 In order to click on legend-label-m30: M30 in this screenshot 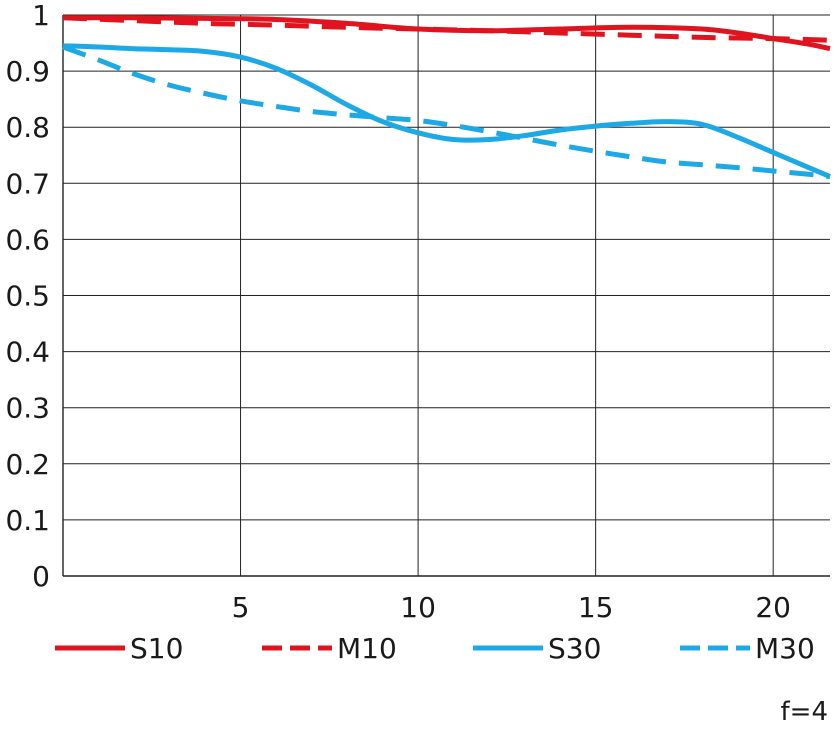, I will do `click(785, 648)`.